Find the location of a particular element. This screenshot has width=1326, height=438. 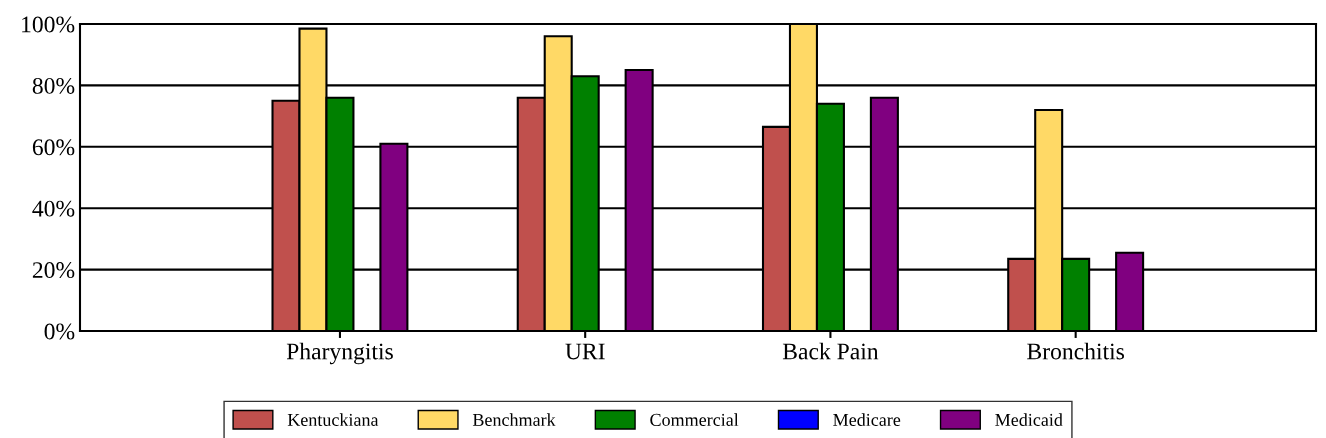

y-tick-label: 0% is located at coordinates (59, 331).